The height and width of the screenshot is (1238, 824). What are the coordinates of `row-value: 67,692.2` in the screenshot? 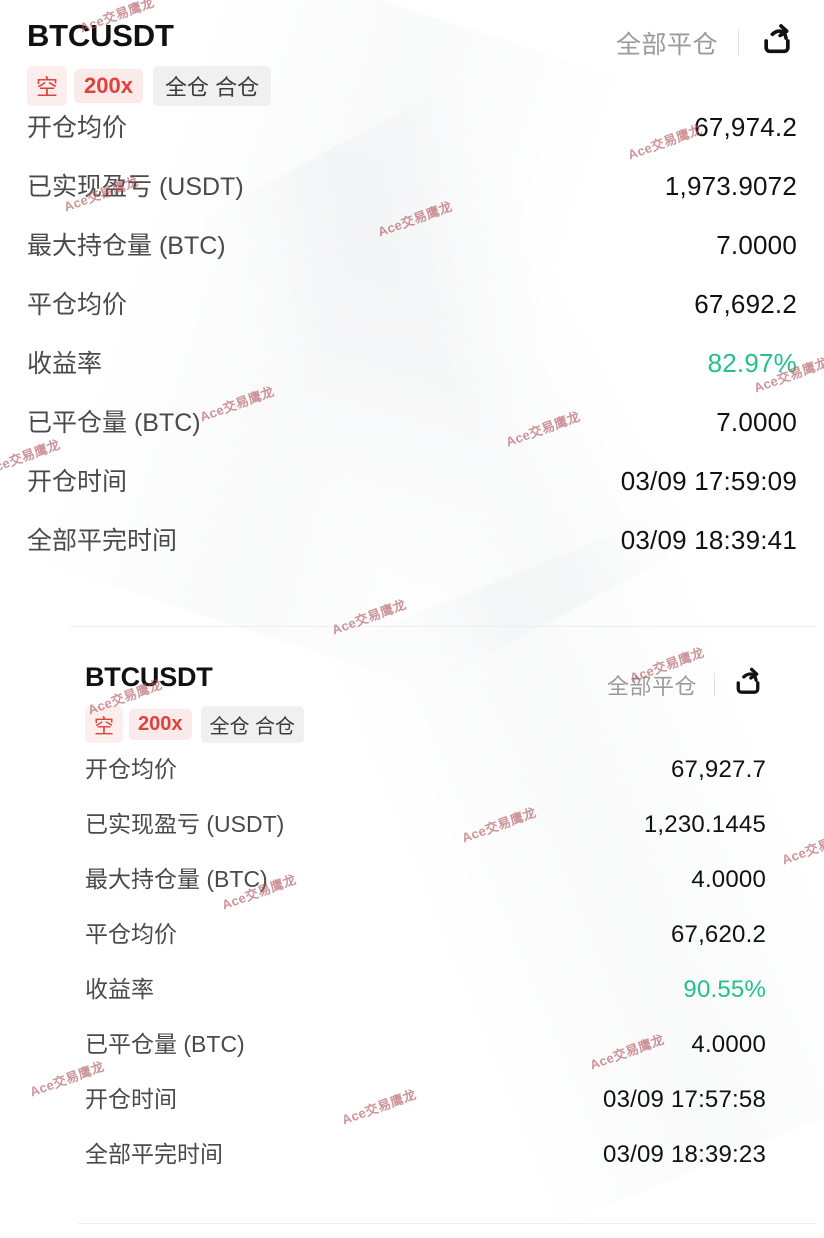 It's located at (745, 304).